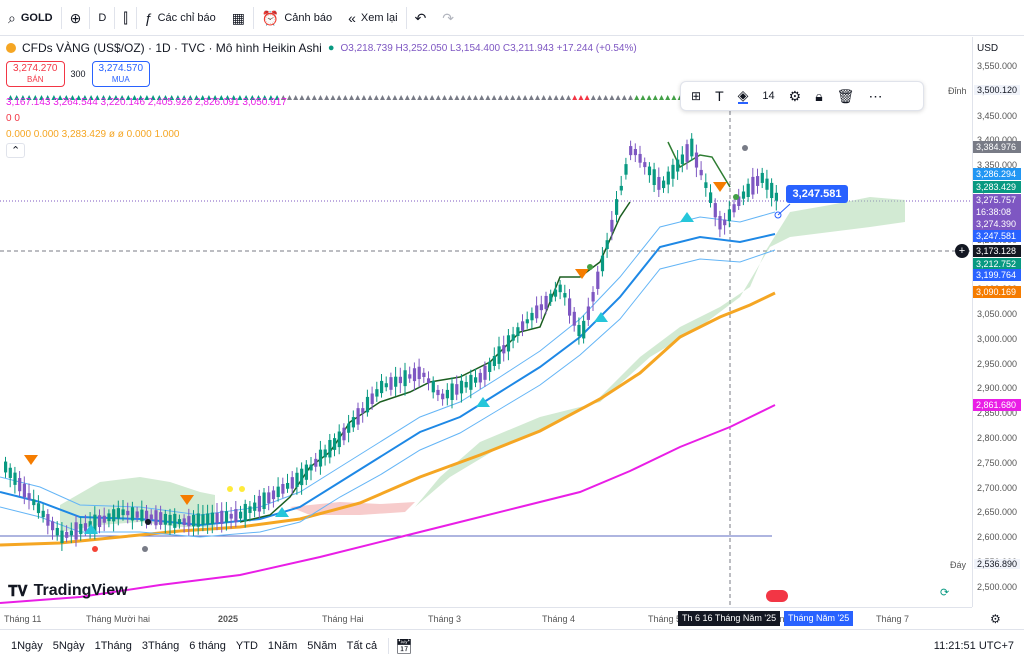 The width and height of the screenshot is (1024, 661). Describe the element at coordinates (819, 96) in the screenshot. I see `lock-icon: 🔒︎` at that location.